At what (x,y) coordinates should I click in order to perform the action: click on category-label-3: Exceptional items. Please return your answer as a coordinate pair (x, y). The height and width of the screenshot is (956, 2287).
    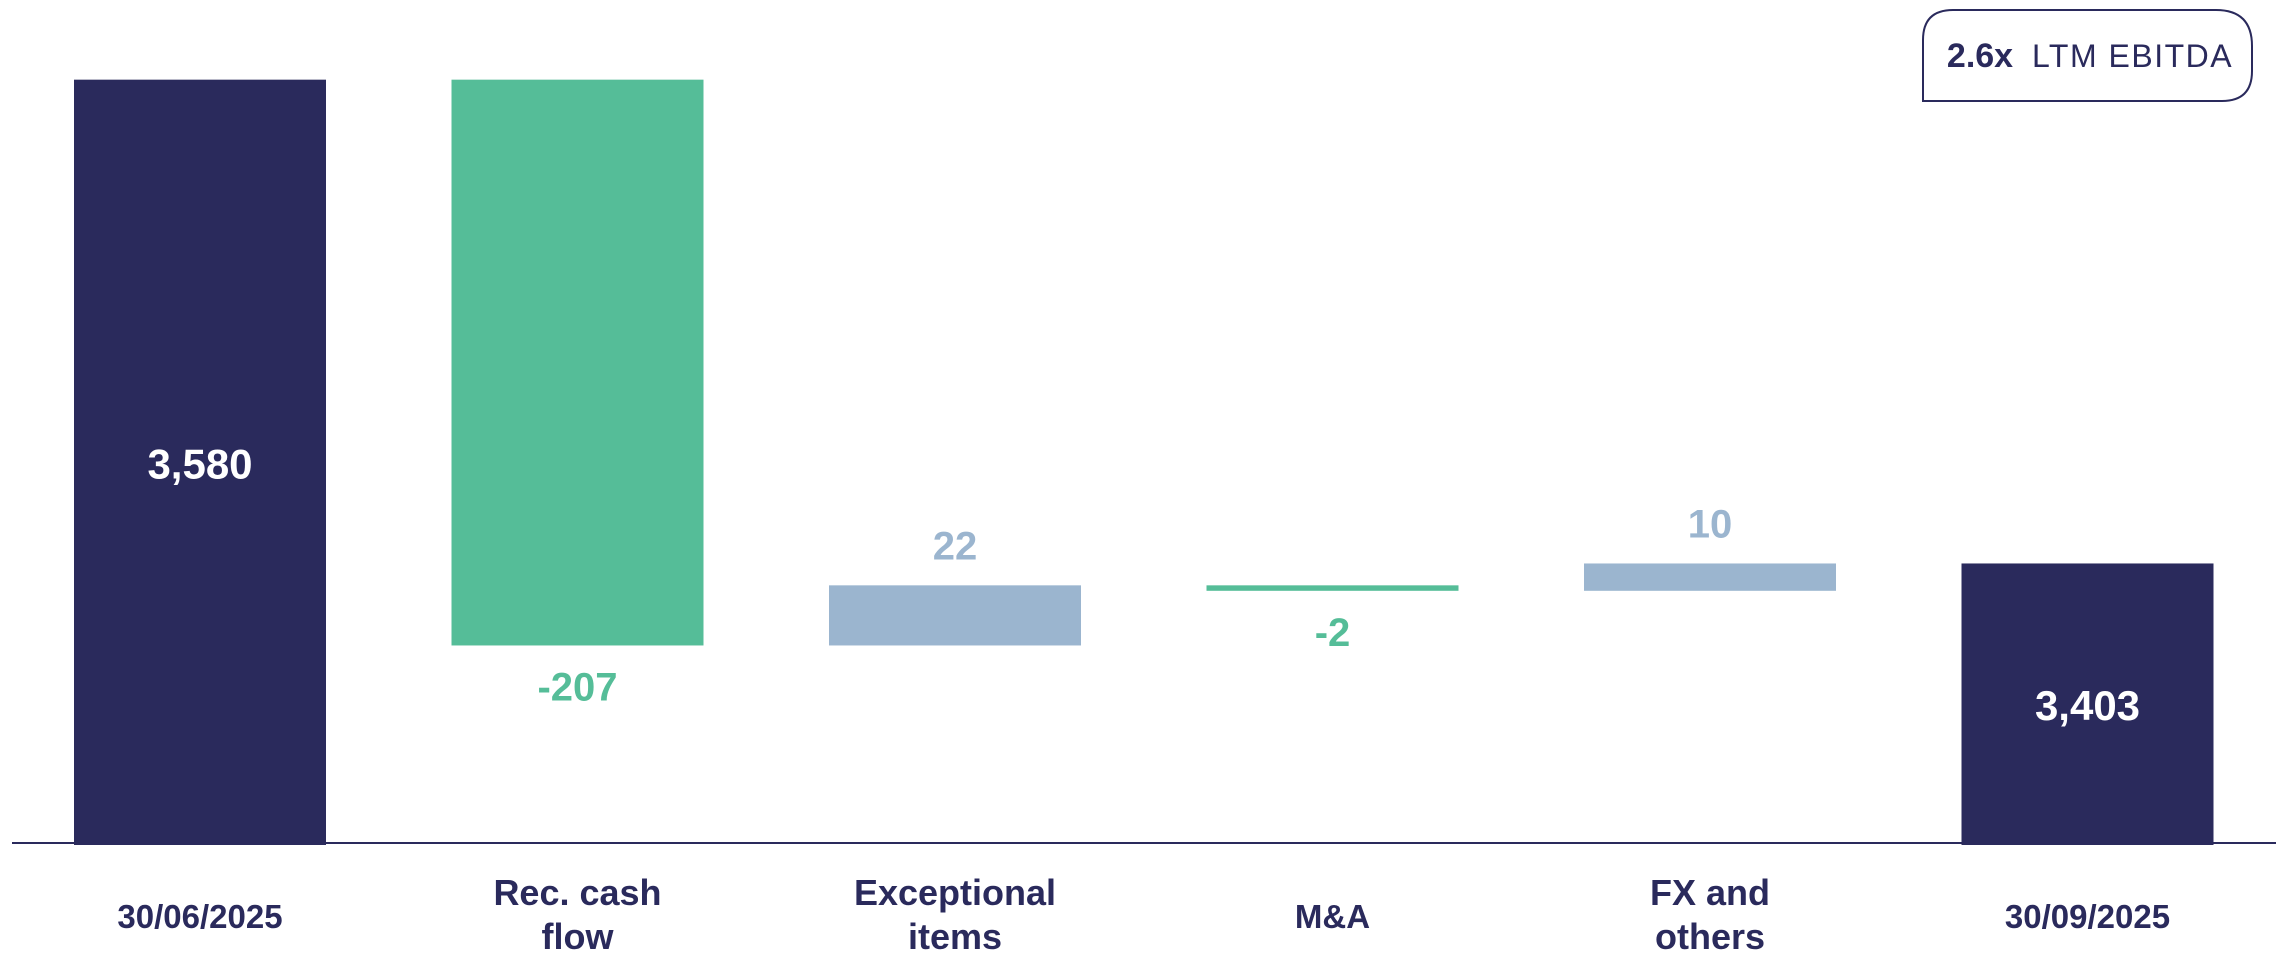
    Looking at the image, I should click on (955, 914).